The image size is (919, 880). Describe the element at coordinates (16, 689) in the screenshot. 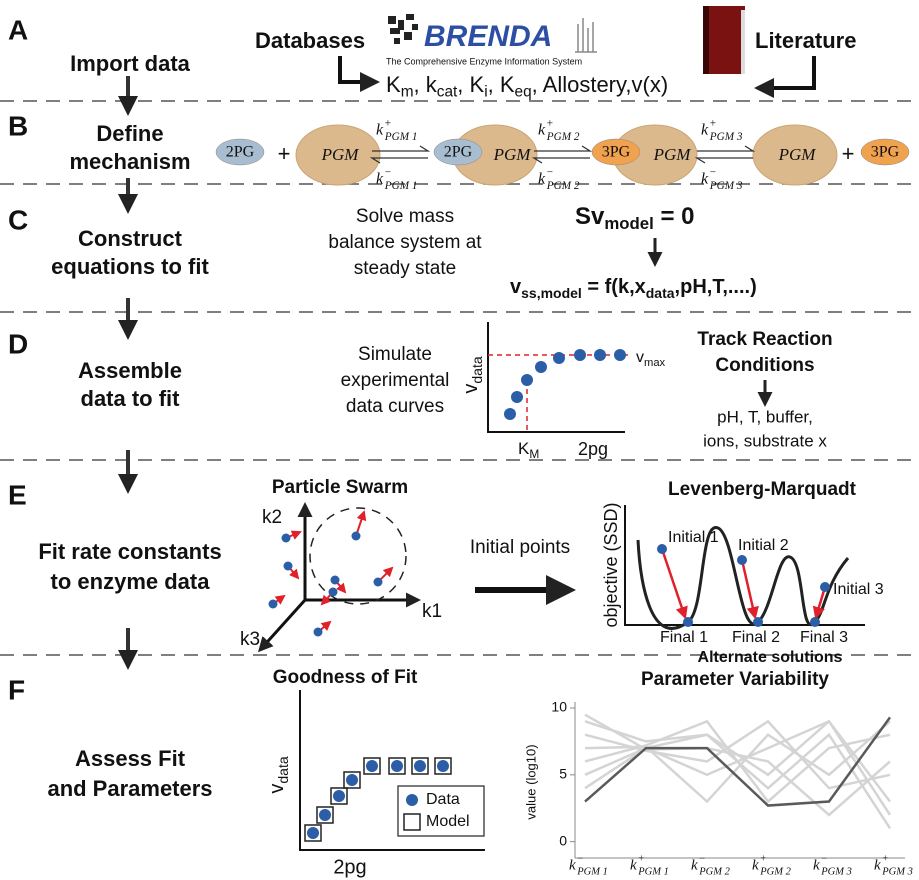

I see `step-letter: F` at that location.